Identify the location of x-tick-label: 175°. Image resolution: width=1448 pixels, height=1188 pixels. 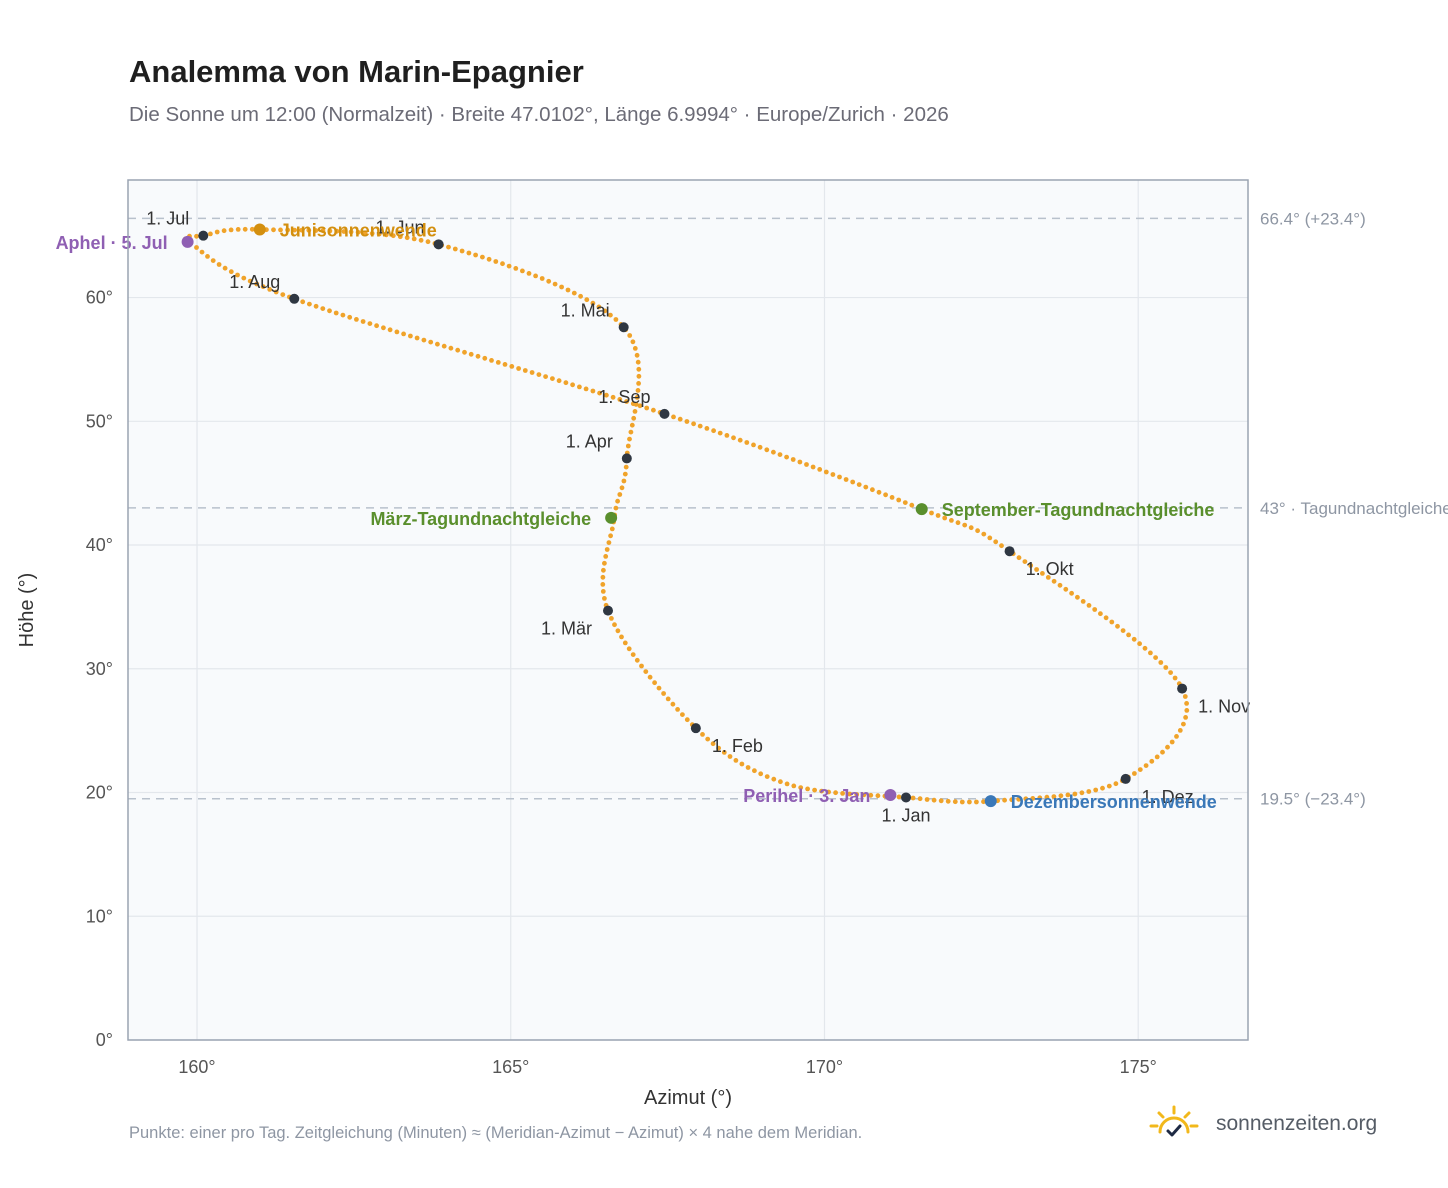
(1138, 1067).